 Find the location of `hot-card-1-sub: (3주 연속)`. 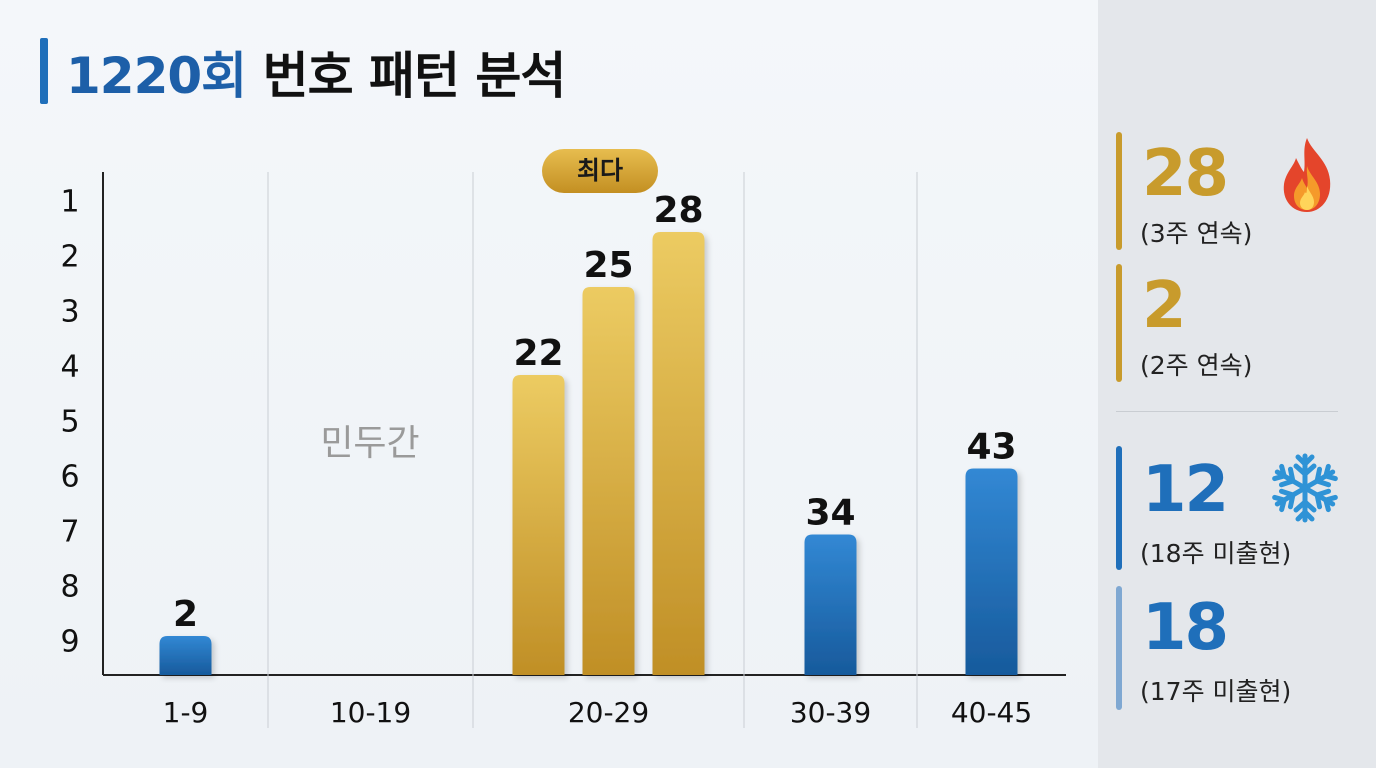

hot-card-1-sub: (3주 연속) is located at coordinates (1196, 233).